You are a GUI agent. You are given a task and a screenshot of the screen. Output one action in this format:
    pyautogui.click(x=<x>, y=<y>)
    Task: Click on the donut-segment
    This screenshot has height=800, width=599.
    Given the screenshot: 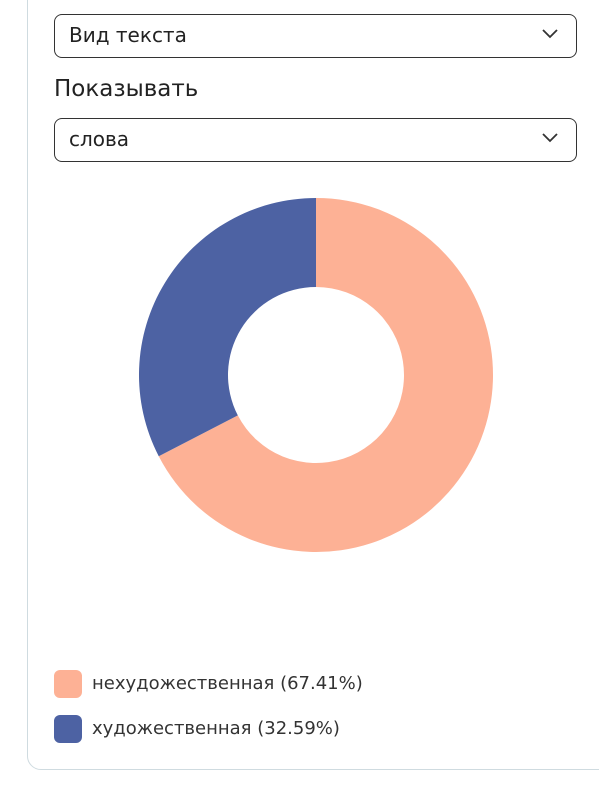 What is the action you would take?
    pyautogui.click(x=227, y=327)
    